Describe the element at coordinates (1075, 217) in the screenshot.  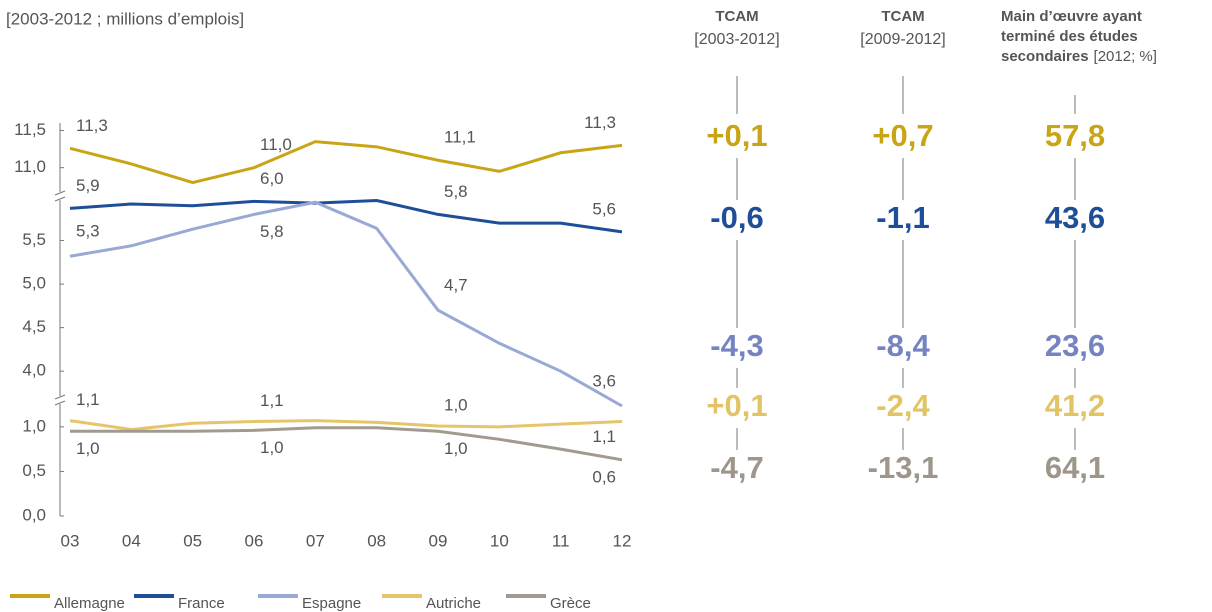
I see `table-value: 43,6` at that location.